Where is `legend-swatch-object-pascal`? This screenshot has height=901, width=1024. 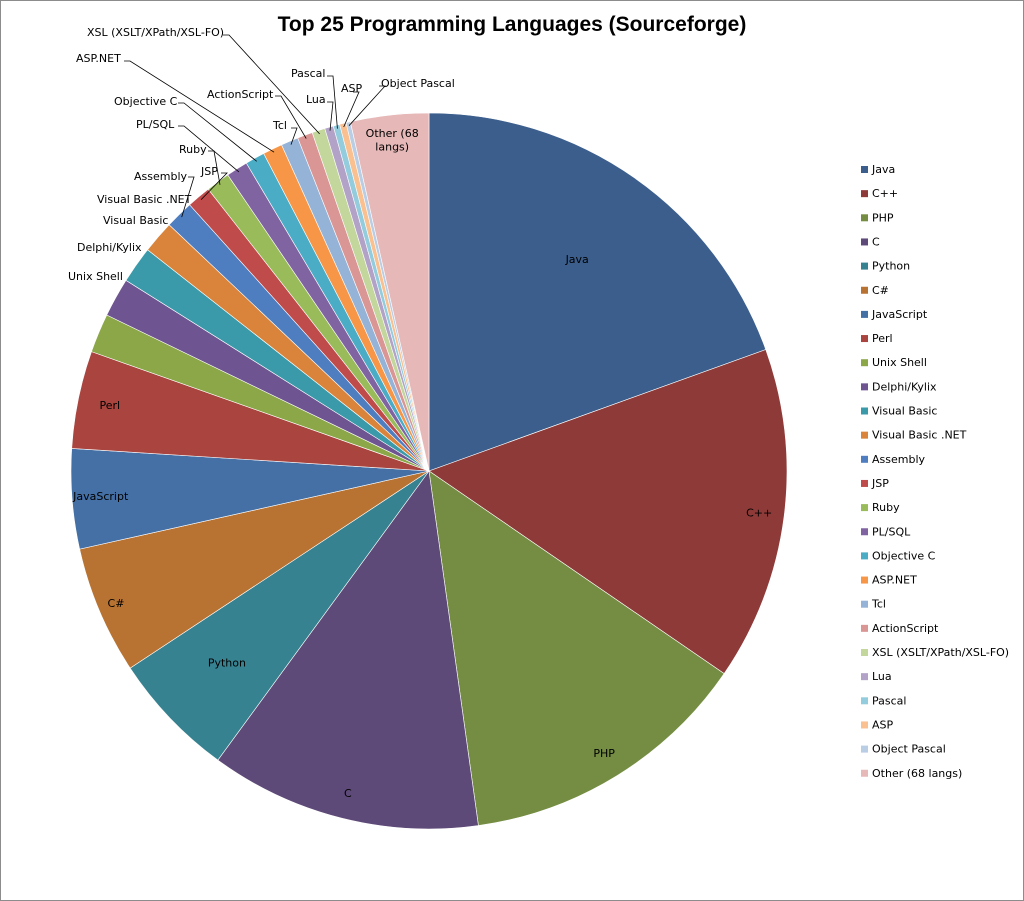 legend-swatch-object-pascal is located at coordinates (864, 749).